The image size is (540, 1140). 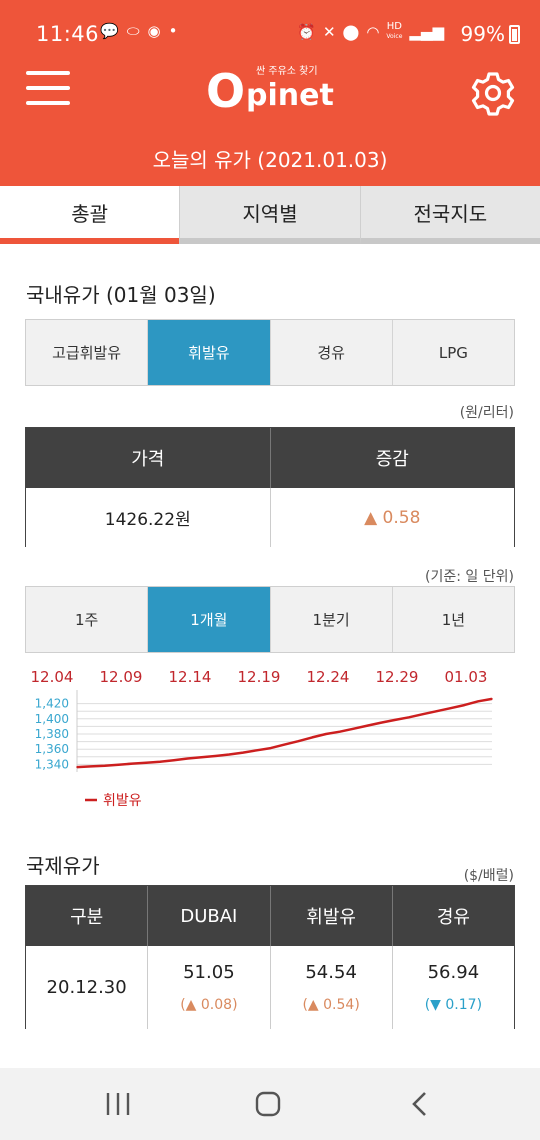 What do you see at coordinates (52, 764) in the screenshot?
I see `y-tick-label: 1,340` at bounding box center [52, 764].